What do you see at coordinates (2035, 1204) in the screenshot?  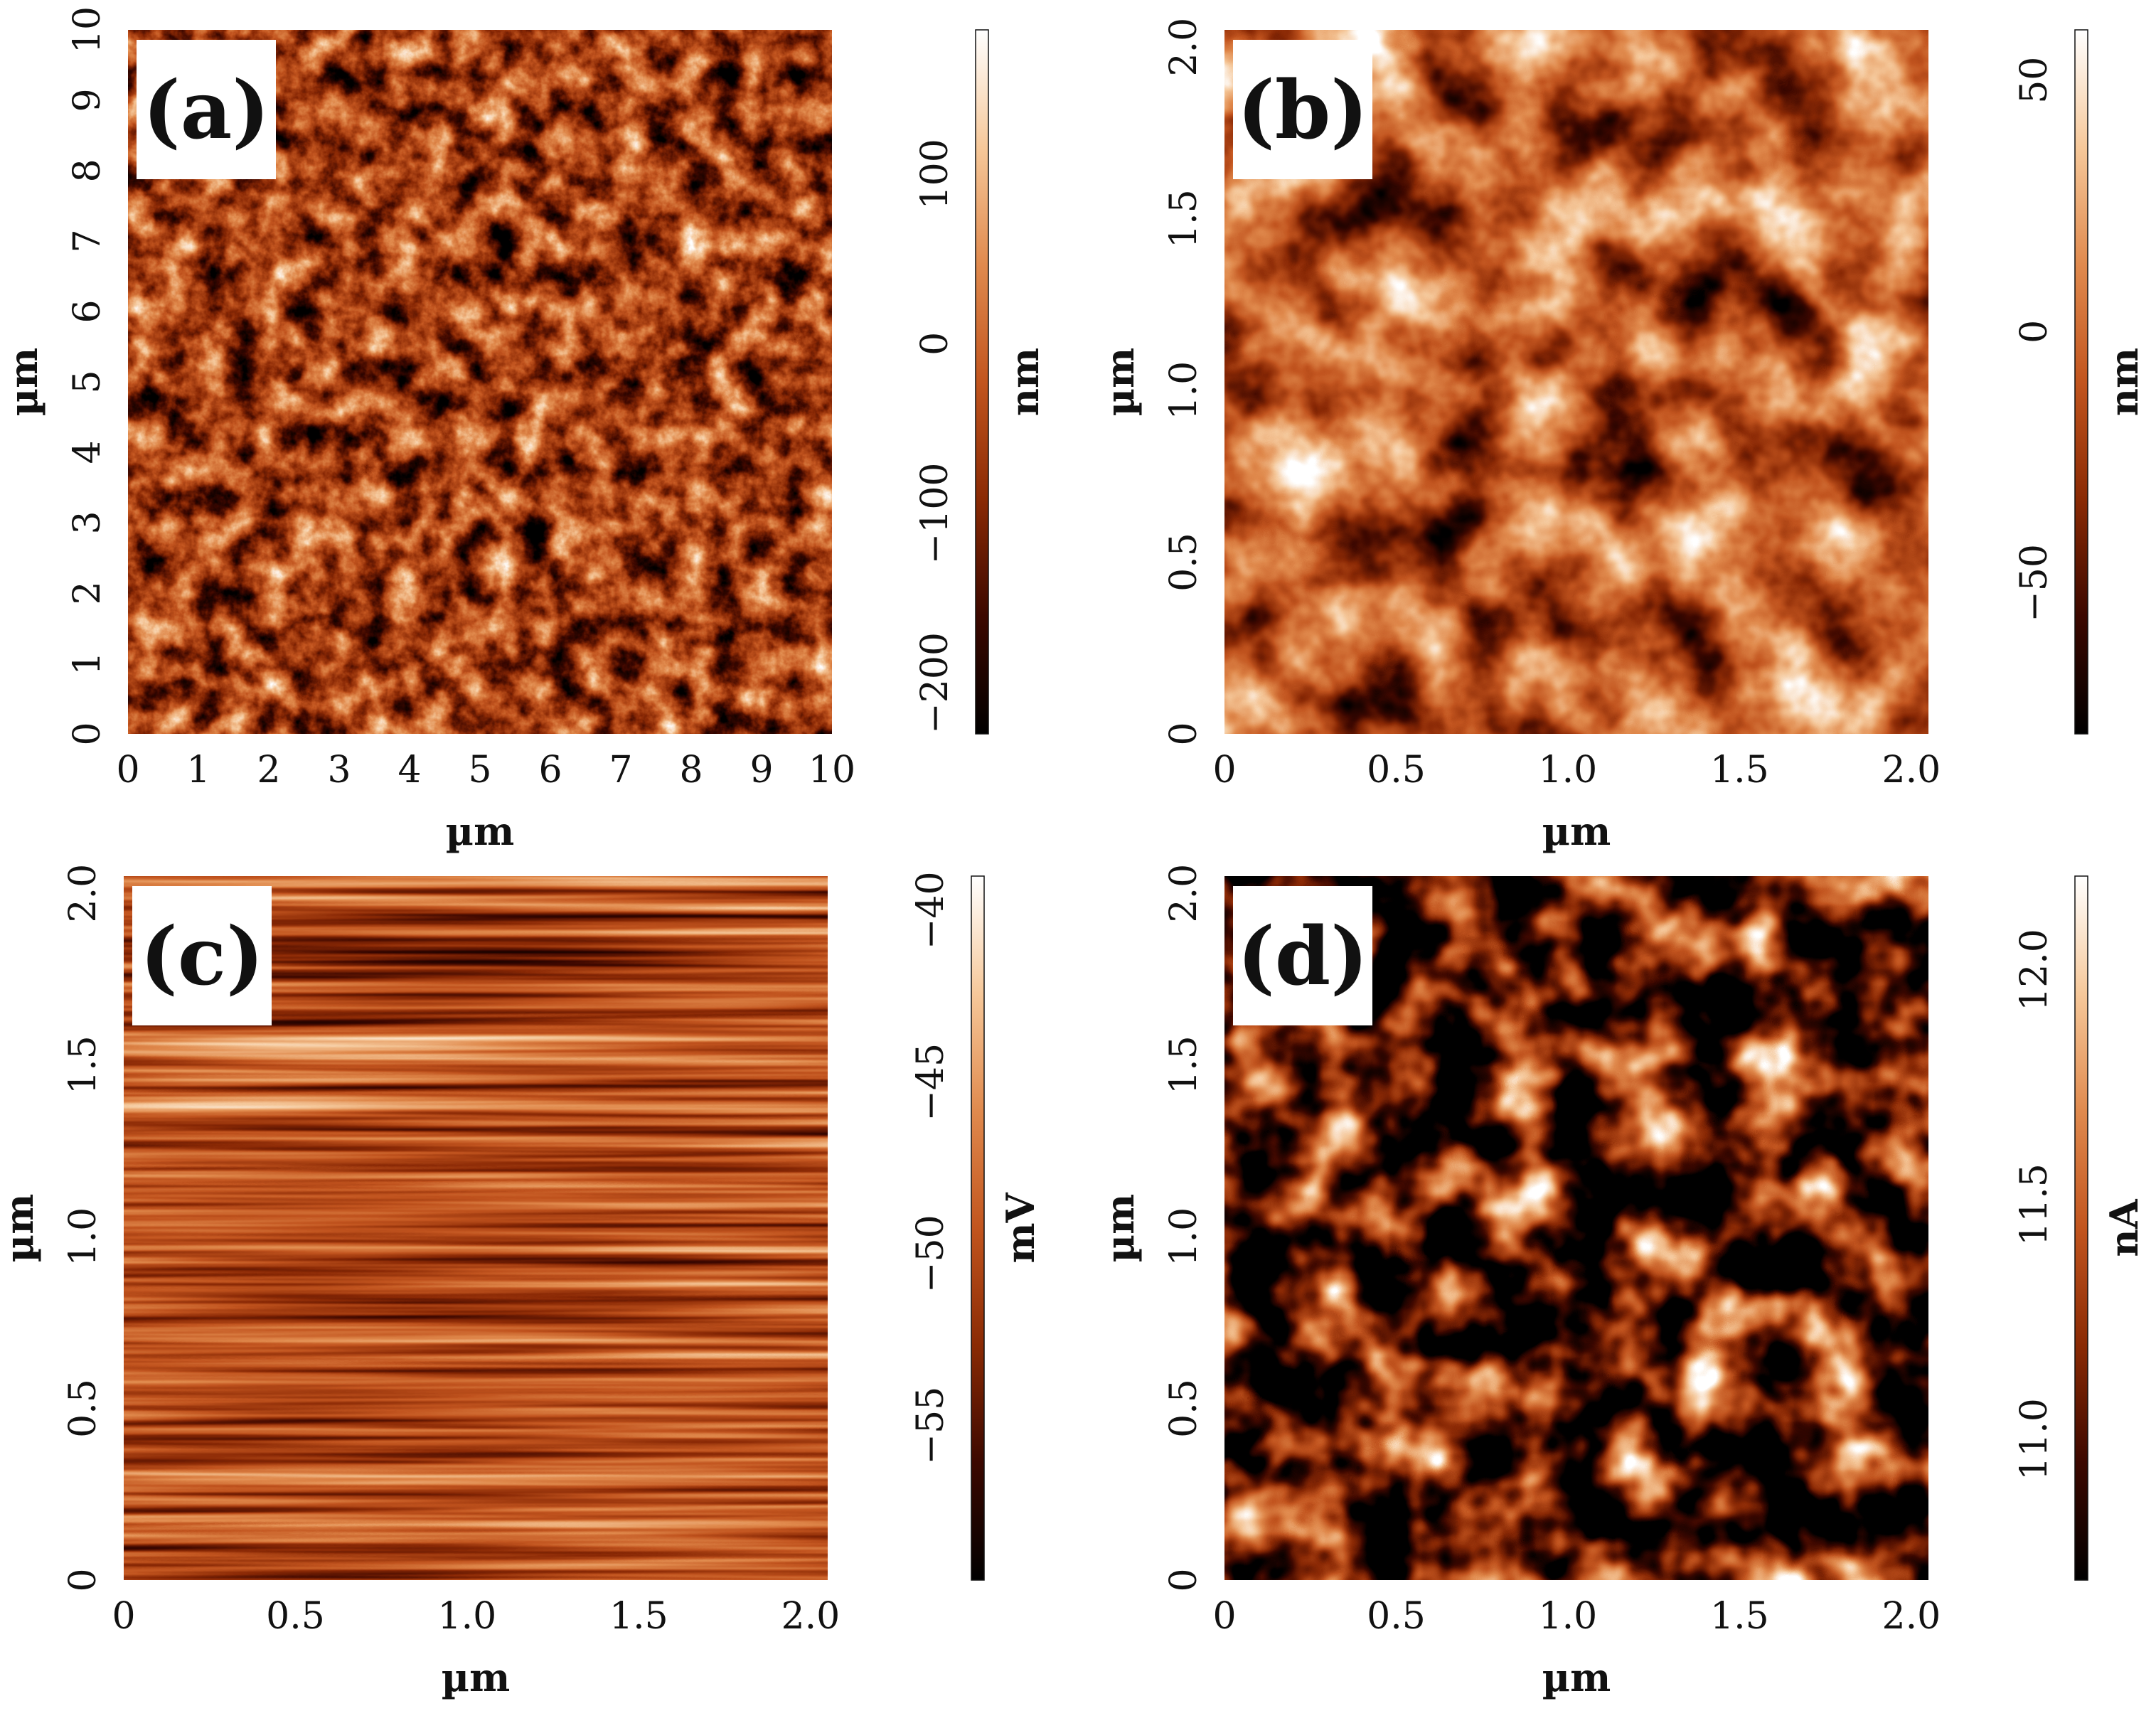 I see `colorbar-tick-label: 11.5` at bounding box center [2035, 1204].